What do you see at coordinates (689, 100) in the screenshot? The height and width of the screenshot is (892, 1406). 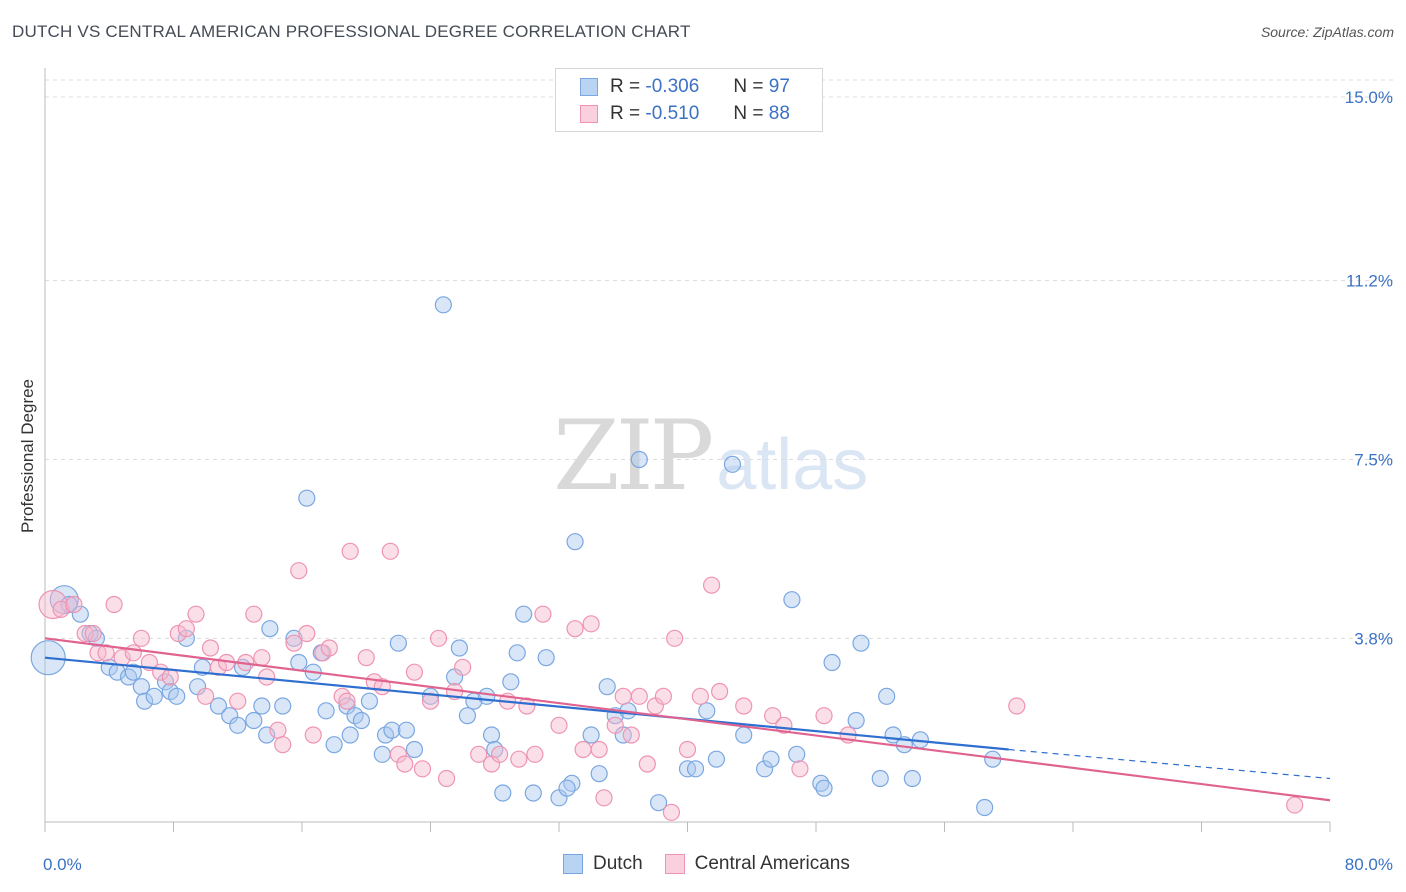 I see `correlation-legend: R = -0.306 N = 97 R = -0.510 N = 88` at bounding box center [689, 100].